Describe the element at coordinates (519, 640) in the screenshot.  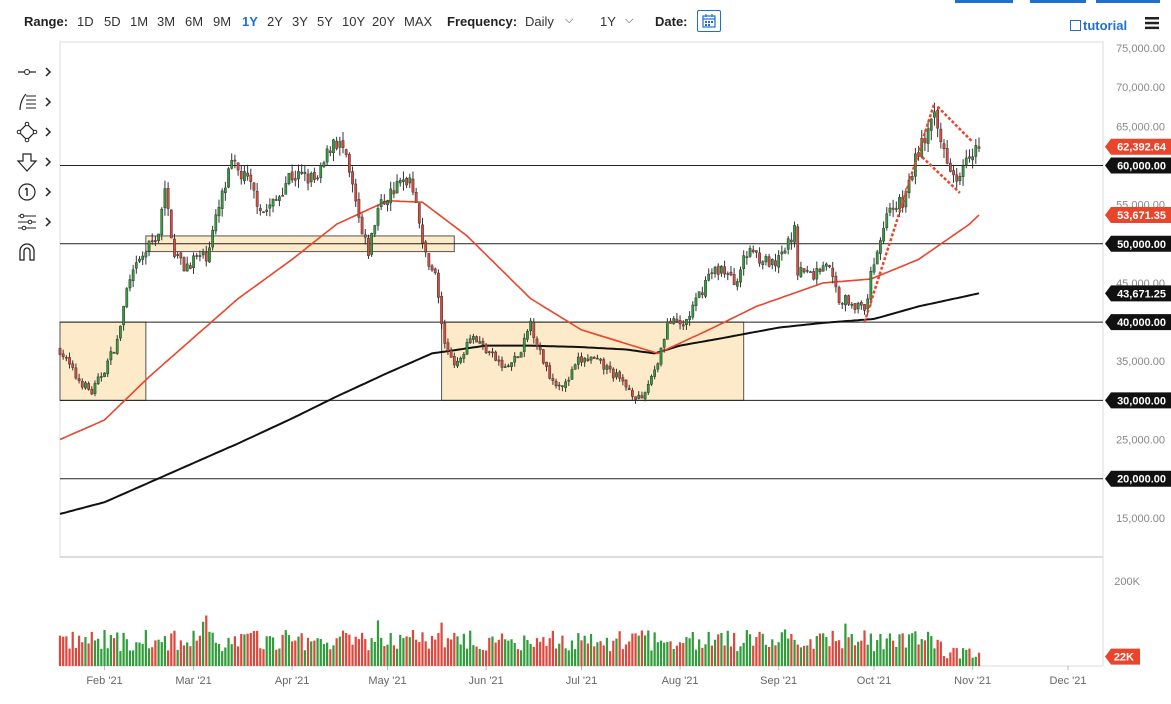
I see `volume-bars` at that location.